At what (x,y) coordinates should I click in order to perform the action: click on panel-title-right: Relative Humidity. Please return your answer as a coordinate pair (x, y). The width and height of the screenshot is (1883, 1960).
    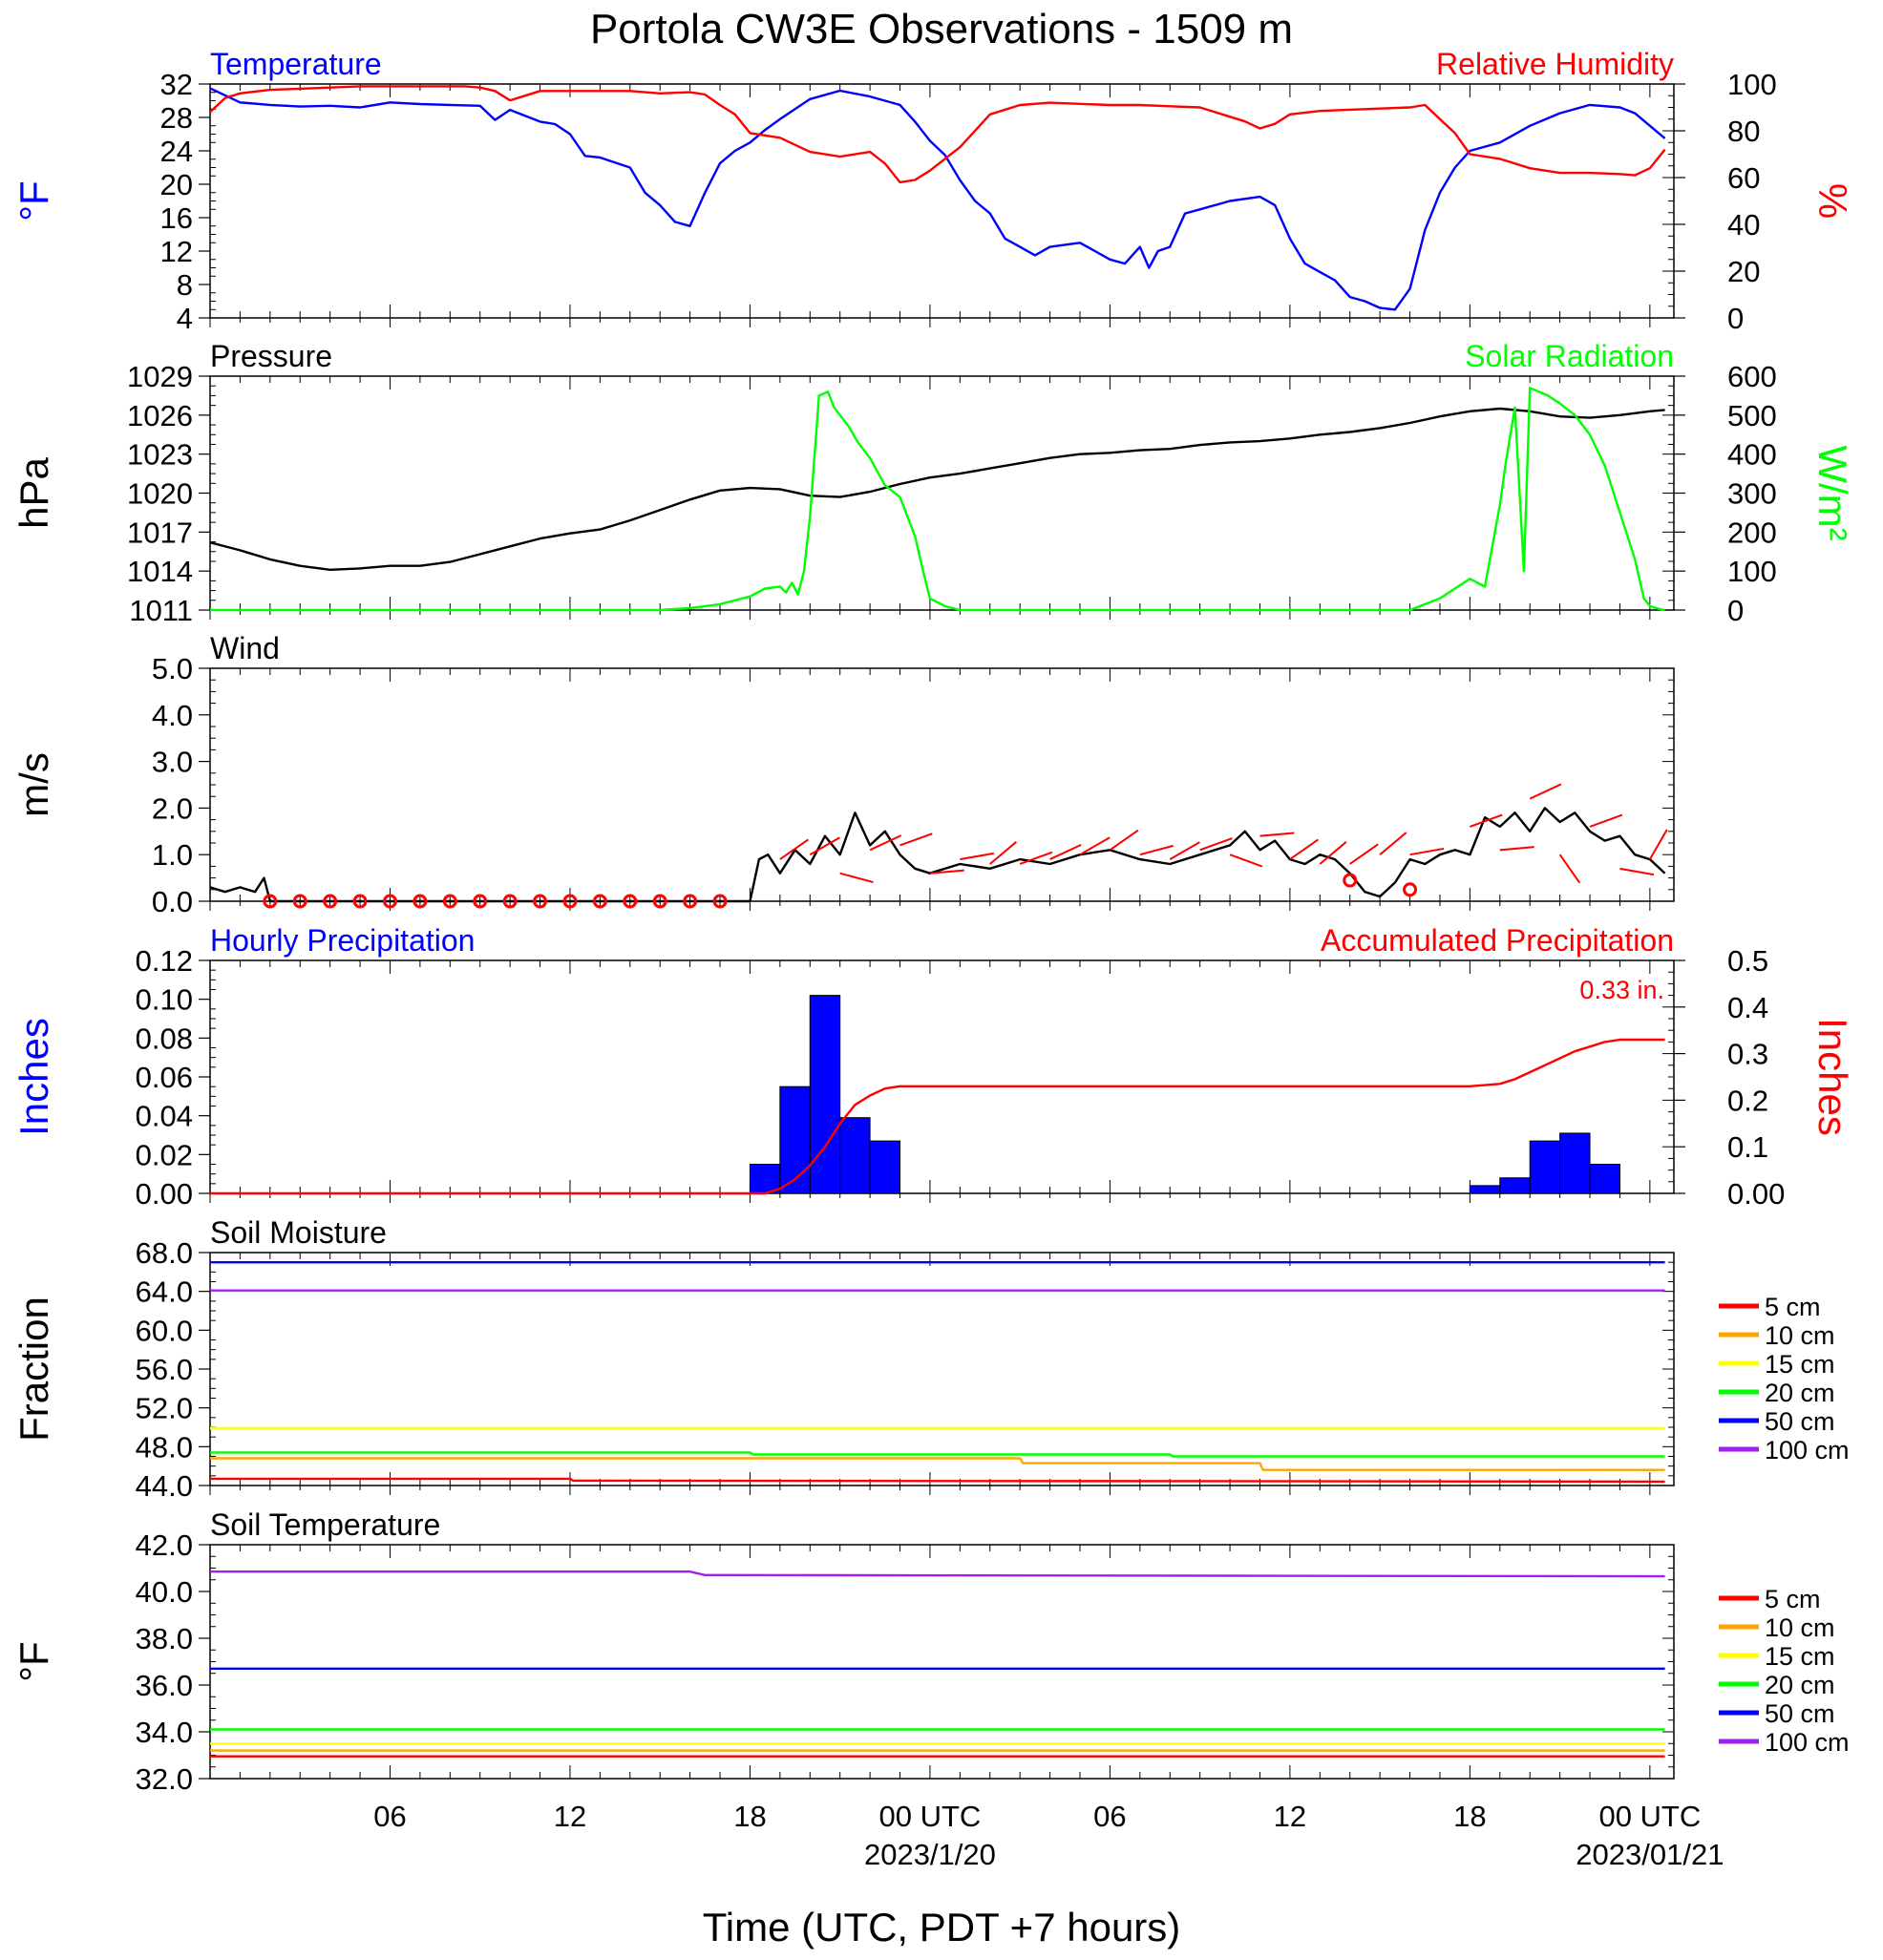
    Looking at the image, I should click on (1555, 64).